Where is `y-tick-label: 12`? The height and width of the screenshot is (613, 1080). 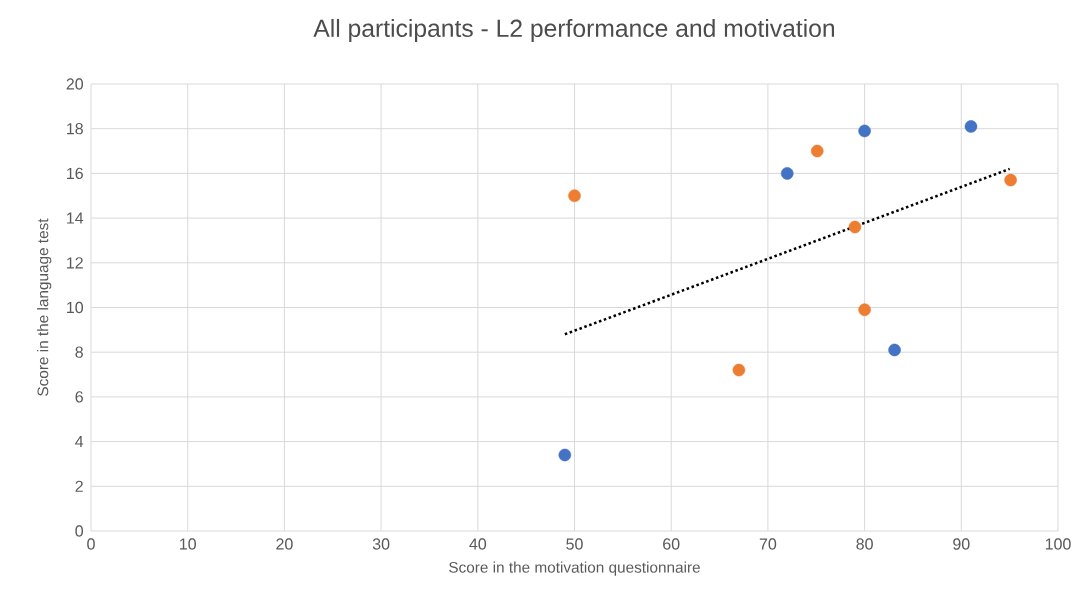
y-tick-label: 12 is located at coordinates (75, 263).